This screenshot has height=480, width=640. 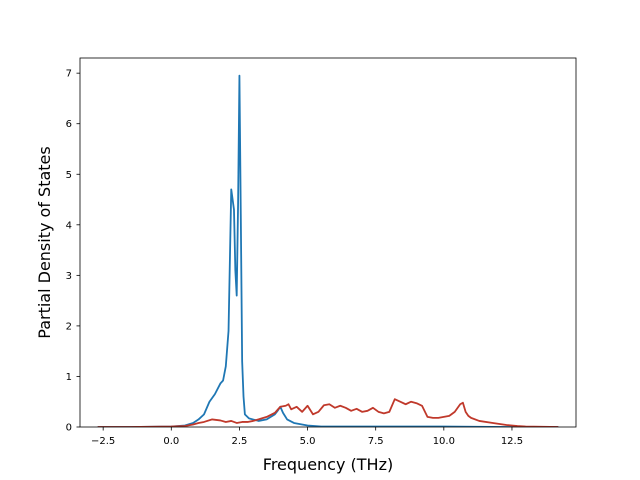 I want to click on x-tick-label: 12.5, so click(x=512, y=441).